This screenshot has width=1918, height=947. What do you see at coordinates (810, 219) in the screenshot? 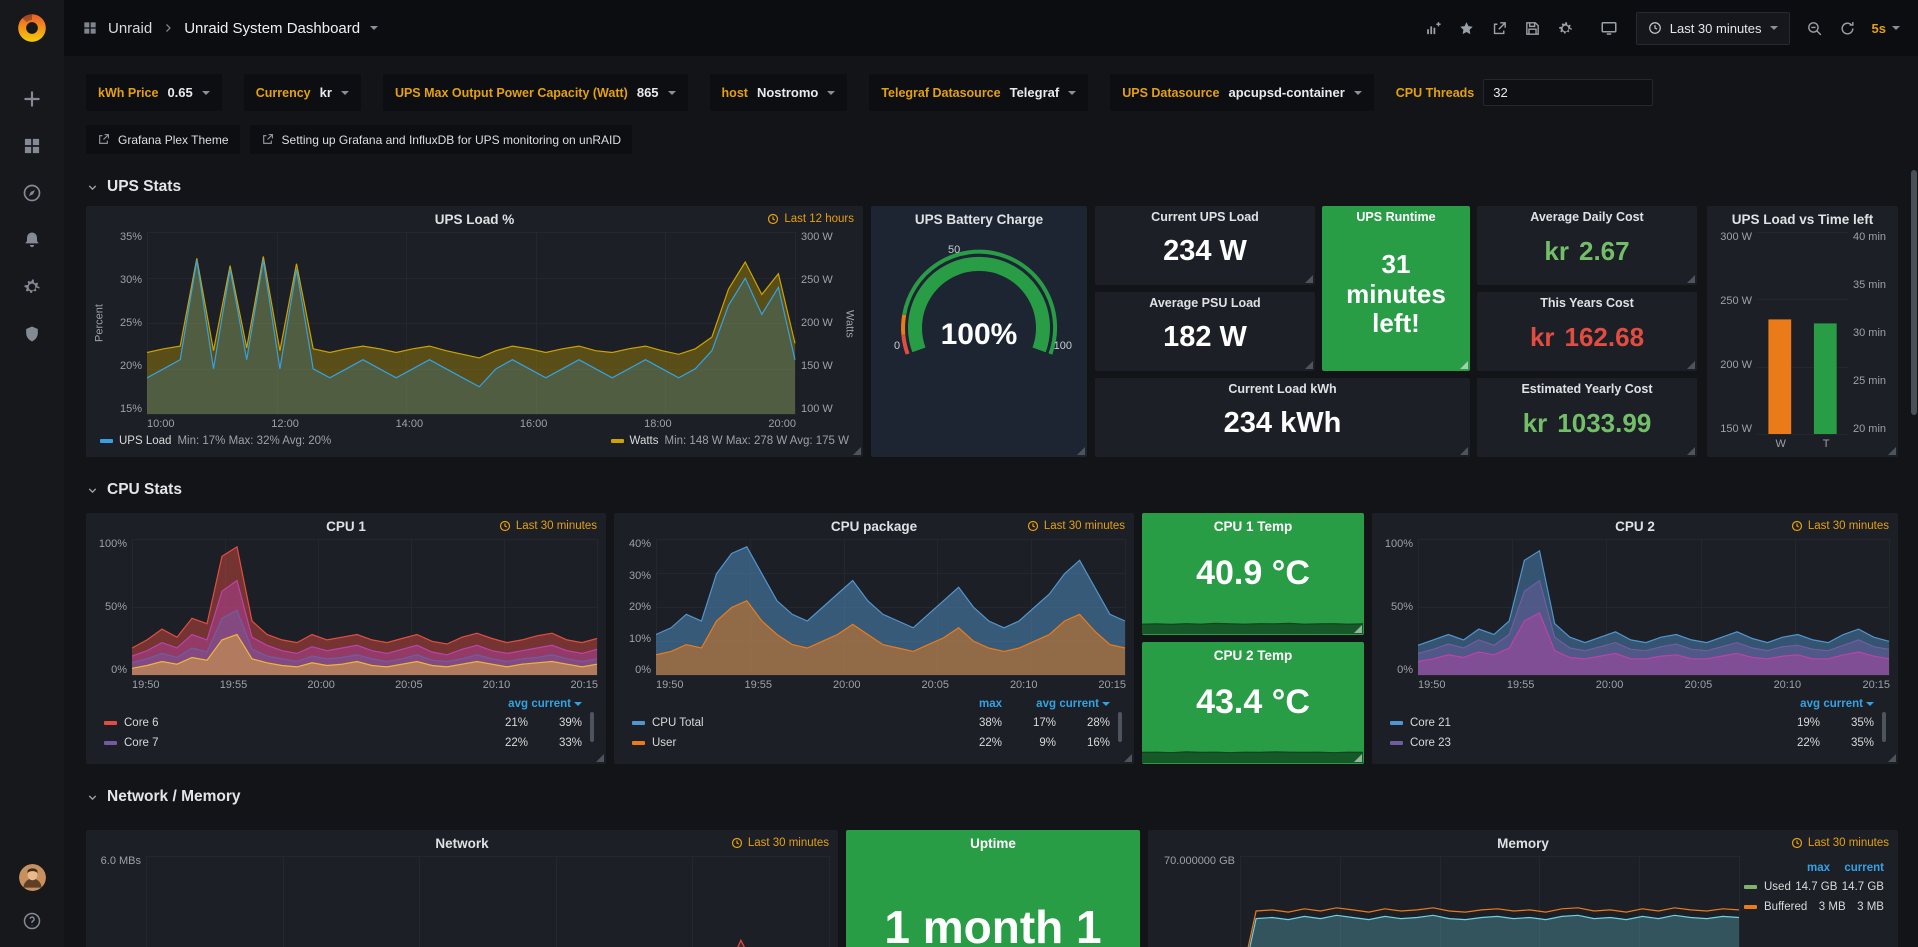
I see `panel-time-badge: Last 12 hours` at bounding box center [810, 219].